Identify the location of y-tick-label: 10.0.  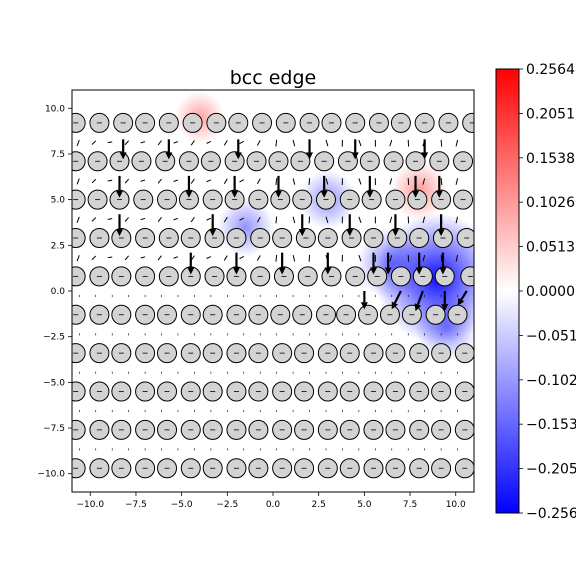
(55, 109).